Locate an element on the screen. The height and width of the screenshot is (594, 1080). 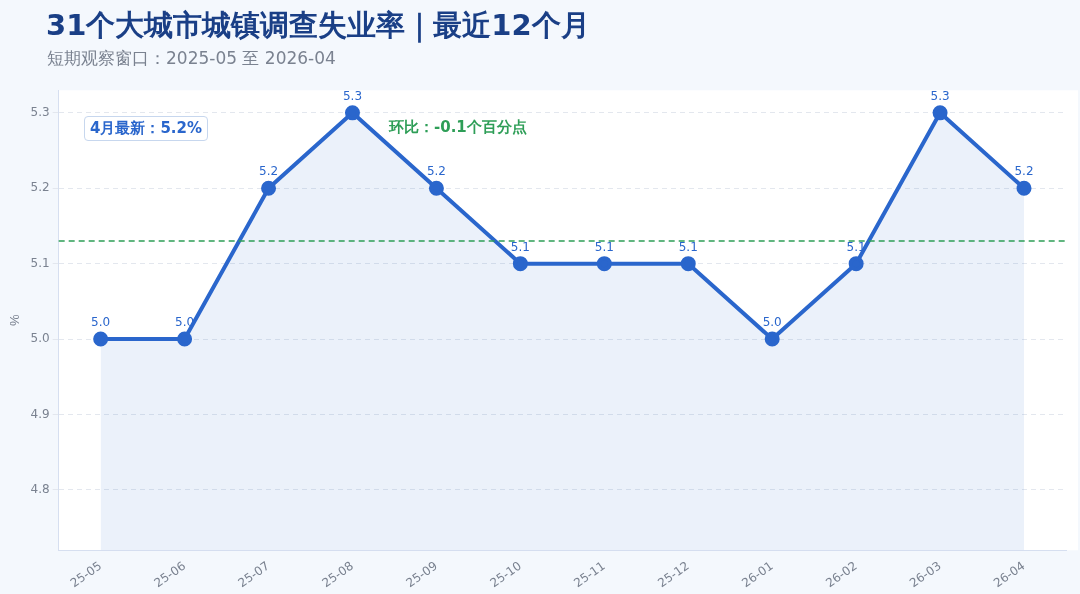
y-tick-label: 5.0 is located at coordinates (40, 338).